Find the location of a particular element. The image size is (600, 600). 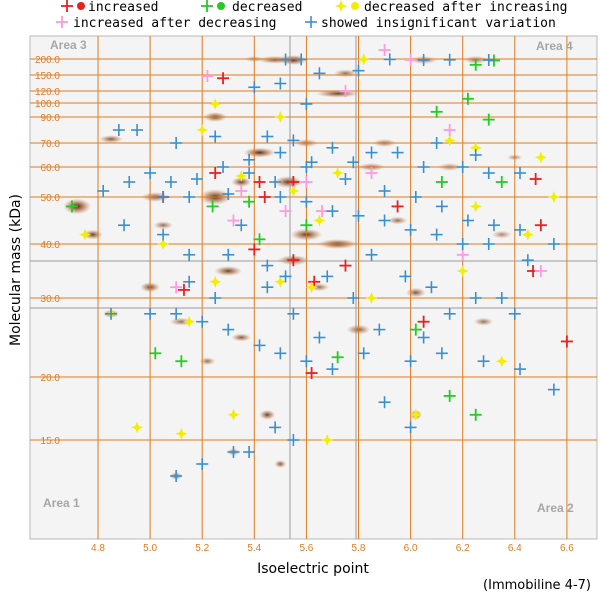

x-tick-label: 6.2 is located at coordinates (463, 548).